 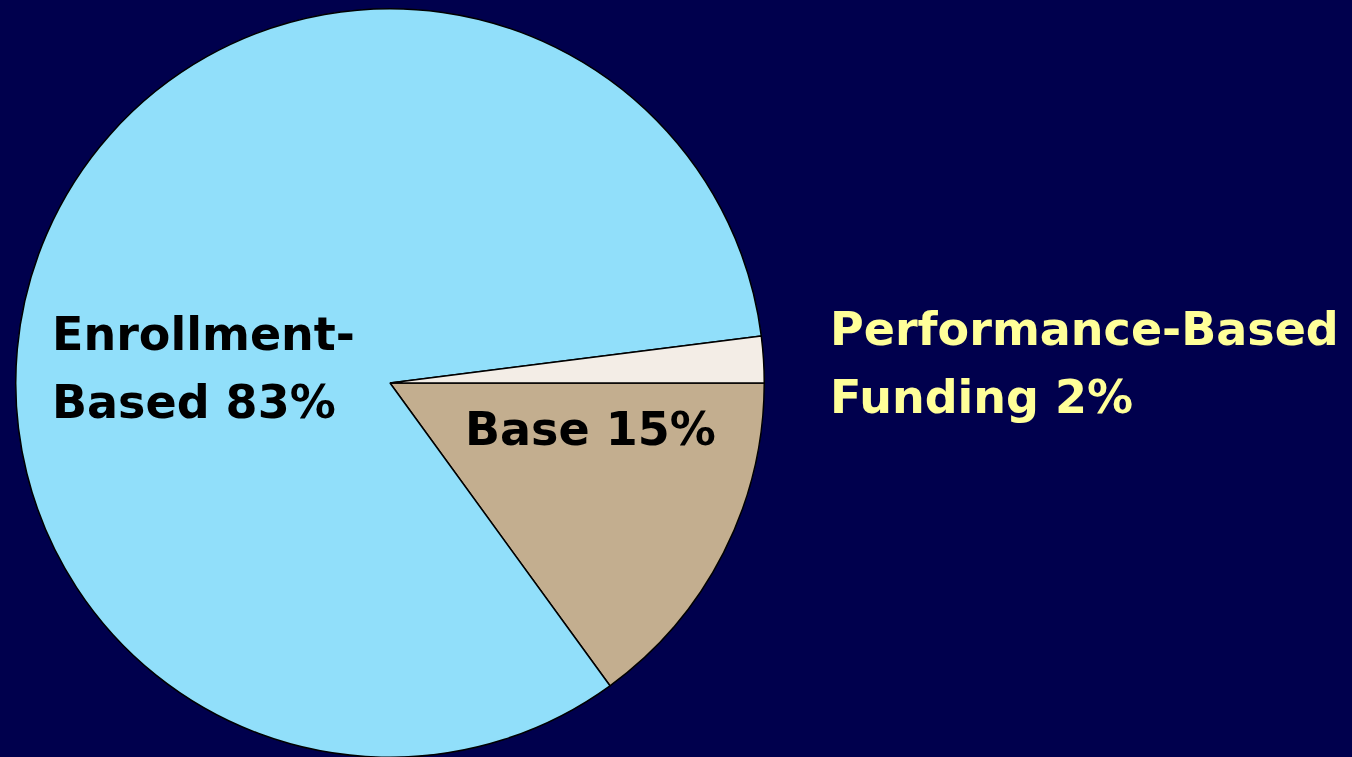 I want to click on slice-label: Enrollment-Based 83%, so click(x=203, y=367).